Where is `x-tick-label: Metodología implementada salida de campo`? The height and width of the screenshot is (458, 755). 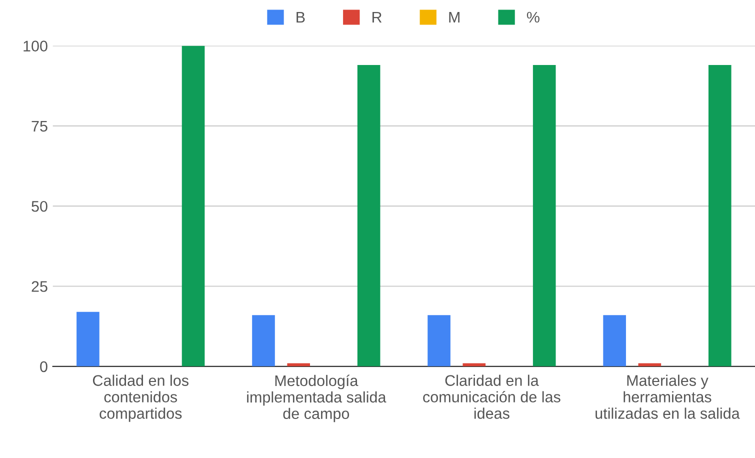
x-tick-label: Metodología implementada salida de campo is located at coordinates (316, 398).